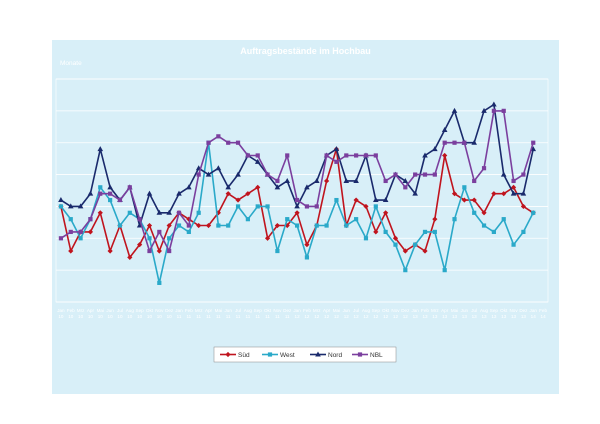  Describe the element at coordinates (46, 143) in the screenshot. I see `y-tick-label: 3,5` at that location.